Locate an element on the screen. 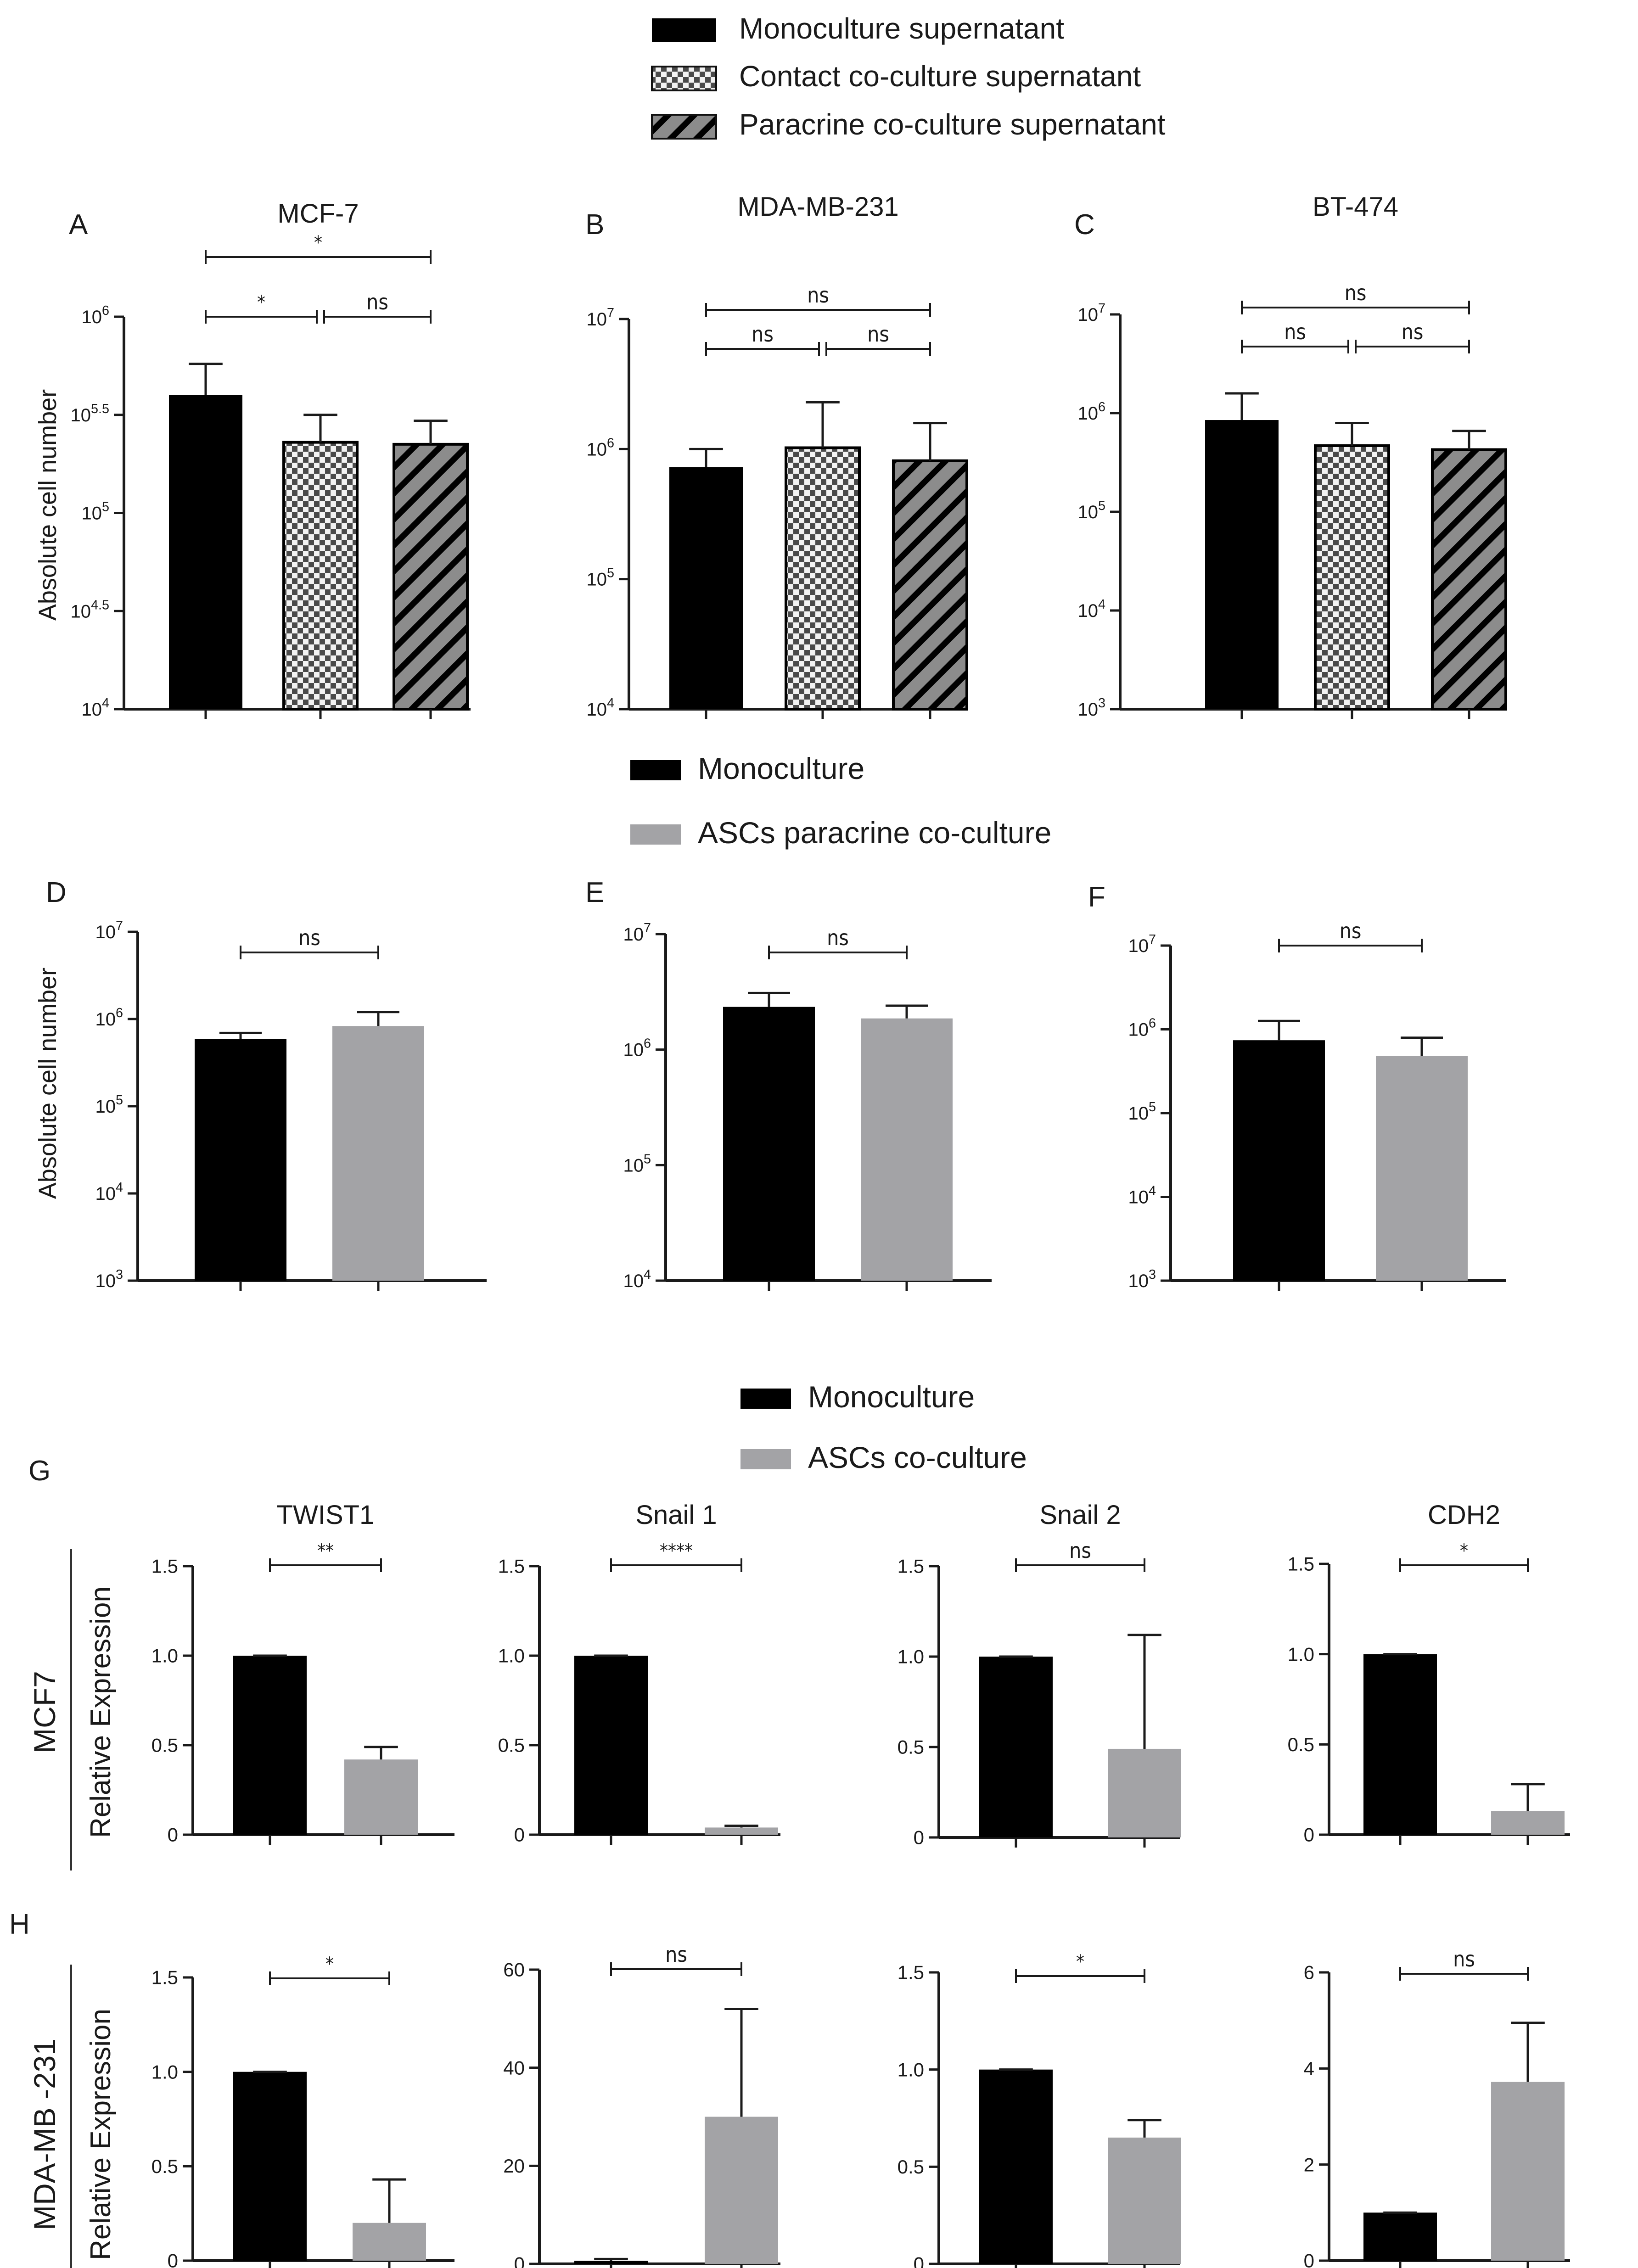 The width and height of the screenshot is (1638, 2268). legend-paracrine: Monoculture ASCs paracrine co-culture is located at coordinates (840, 800).